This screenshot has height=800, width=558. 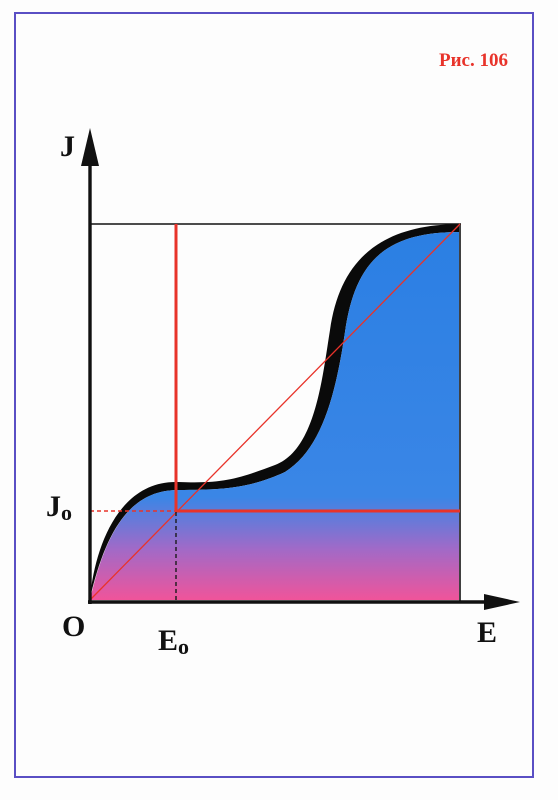 I want to click on e0-label-main: E, so click(x=168, y=640).